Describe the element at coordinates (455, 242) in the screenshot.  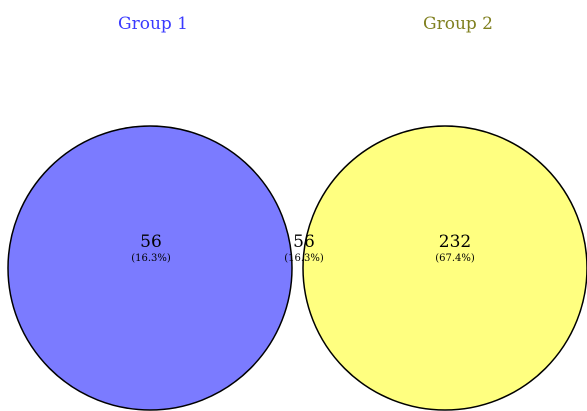
I see `group2-only-count: 232` at that location.